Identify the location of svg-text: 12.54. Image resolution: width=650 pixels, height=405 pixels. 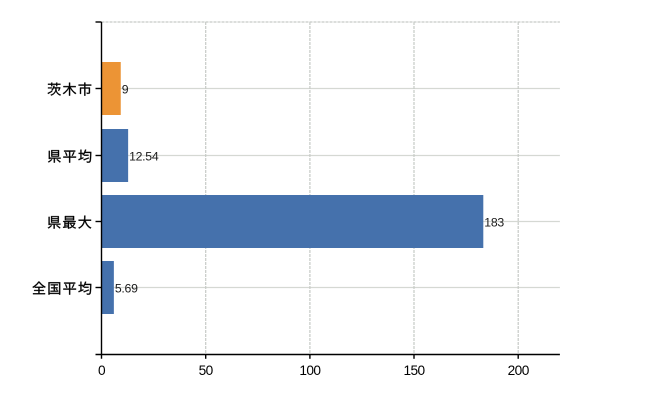
(144, 156).